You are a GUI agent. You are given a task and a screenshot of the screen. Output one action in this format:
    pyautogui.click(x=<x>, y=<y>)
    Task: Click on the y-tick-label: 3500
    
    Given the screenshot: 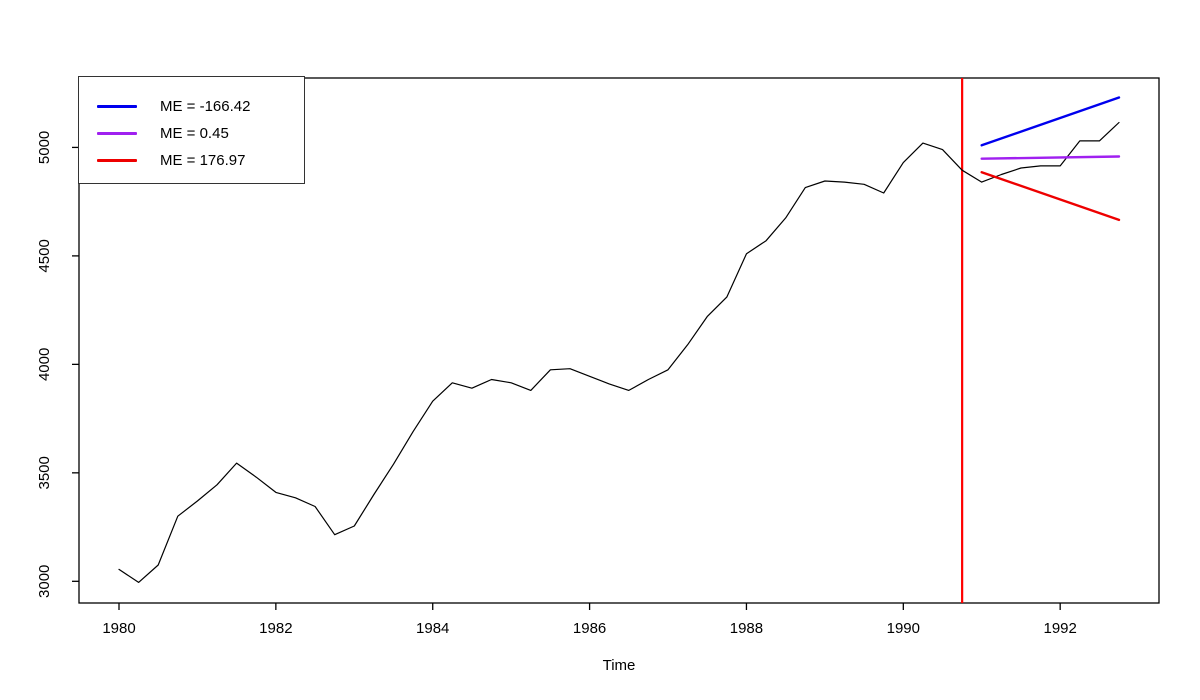 What is the action you would take?
    pyautogui.click(x=44, y=472)
    